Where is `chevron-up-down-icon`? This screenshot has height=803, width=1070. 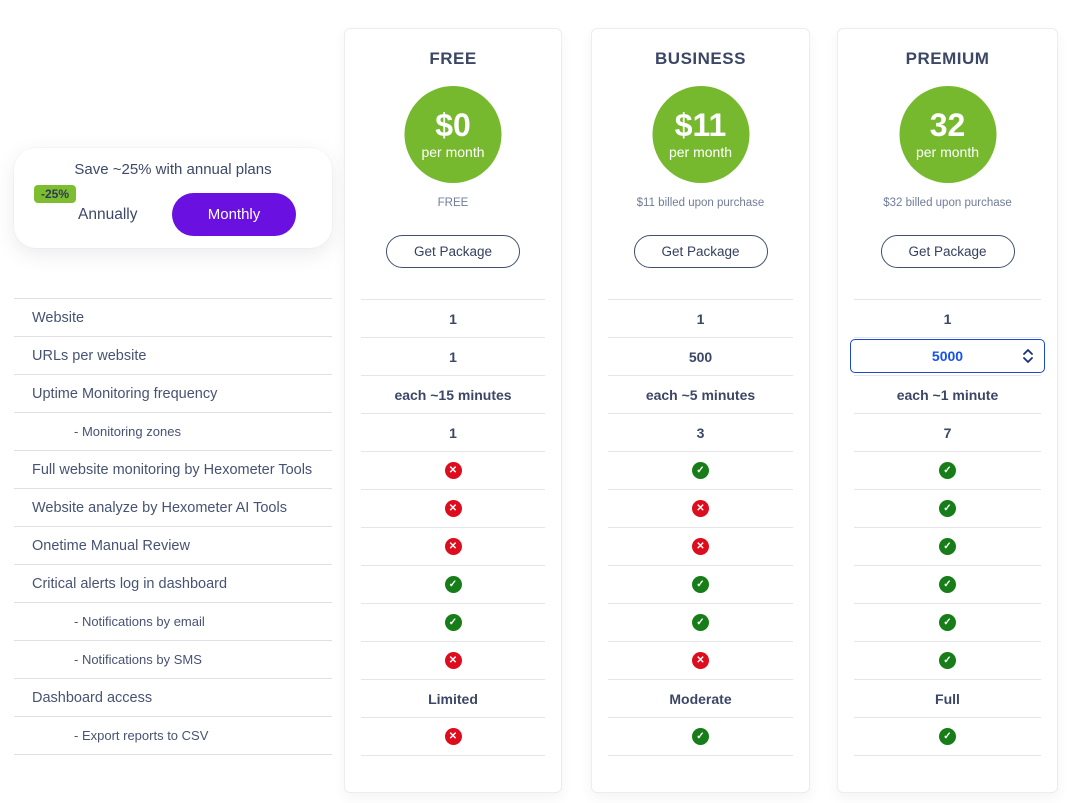
chevron-up-down-icon is located at coordinates (1028, 356).